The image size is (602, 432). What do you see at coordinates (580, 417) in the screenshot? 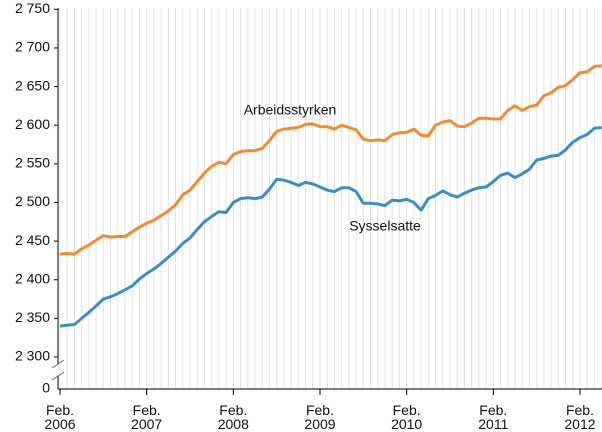
I see `x-tick-label: Feb. 2012` at bounding box center [580, 417].